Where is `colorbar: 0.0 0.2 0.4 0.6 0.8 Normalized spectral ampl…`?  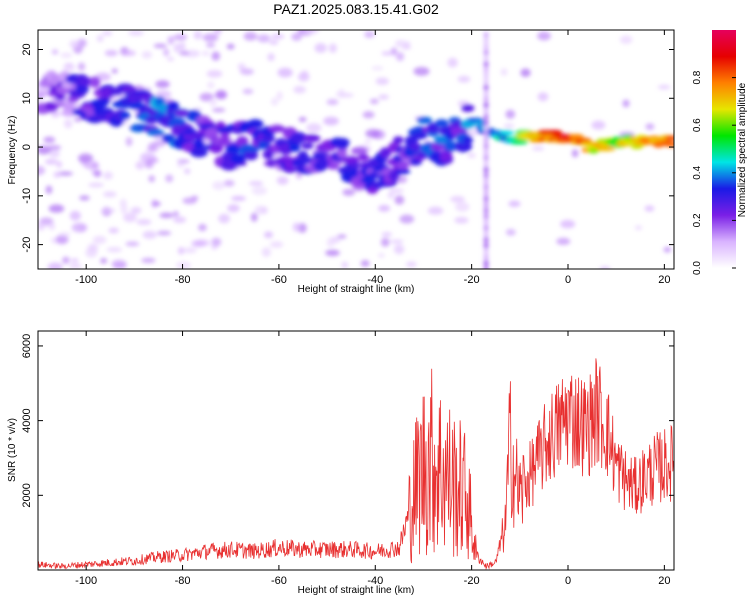 colorbar: 0.0 0.2 0.4 0.6 0.8 Normalized spectral ampl… is located at coordinates (720, 152).